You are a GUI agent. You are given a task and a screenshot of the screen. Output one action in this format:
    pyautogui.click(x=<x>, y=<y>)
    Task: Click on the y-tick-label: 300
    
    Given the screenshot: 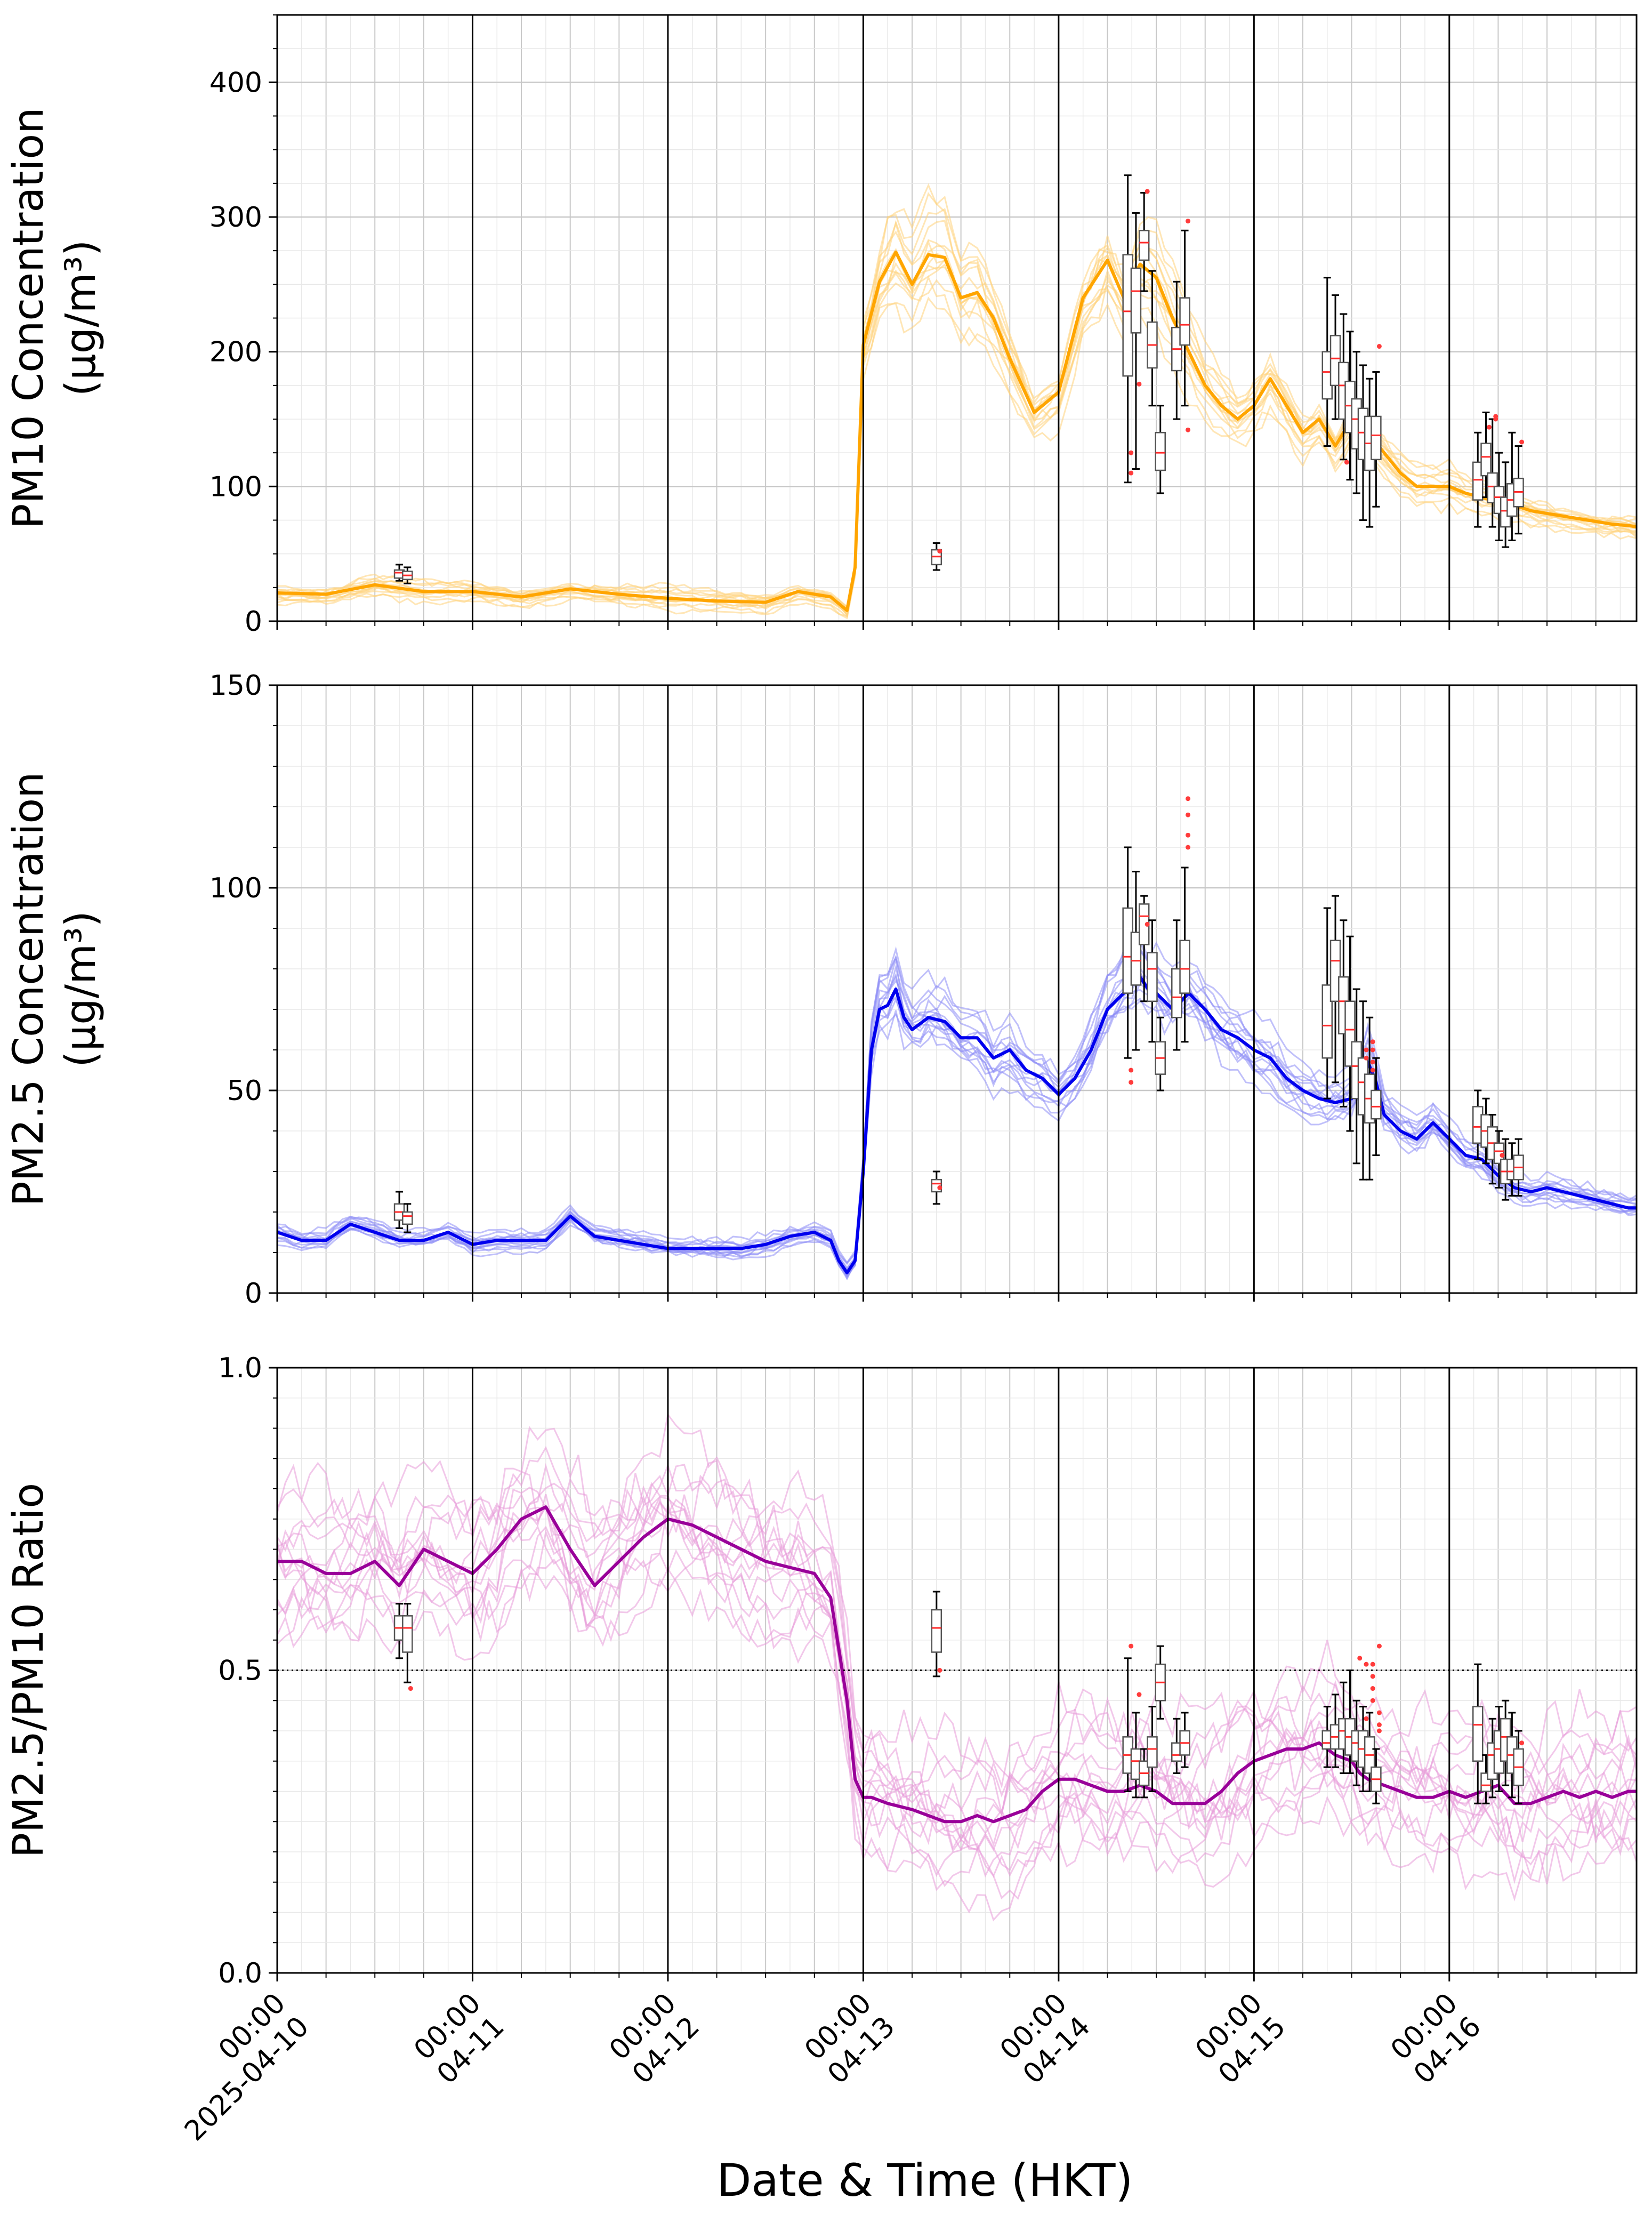 What is the action you would take?
    pyautogui.click(x=235, y=218)
    